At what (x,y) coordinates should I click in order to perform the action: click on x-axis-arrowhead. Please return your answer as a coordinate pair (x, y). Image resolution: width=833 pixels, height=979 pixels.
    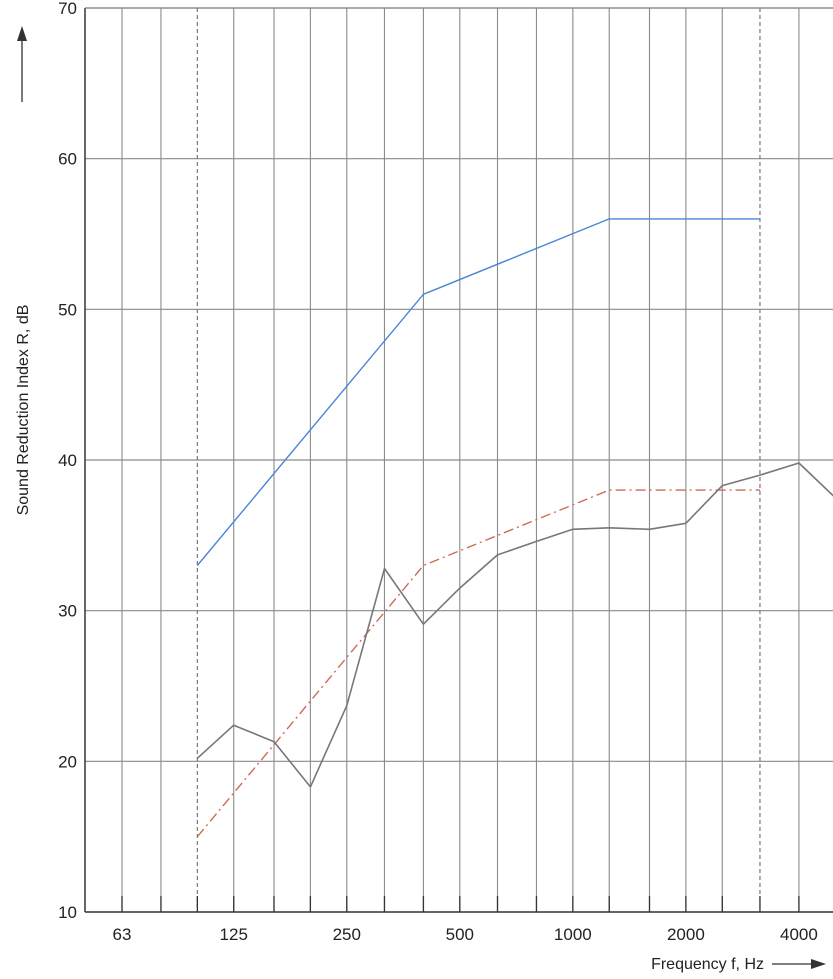
    Looking at the image, I should click on (818, 964).